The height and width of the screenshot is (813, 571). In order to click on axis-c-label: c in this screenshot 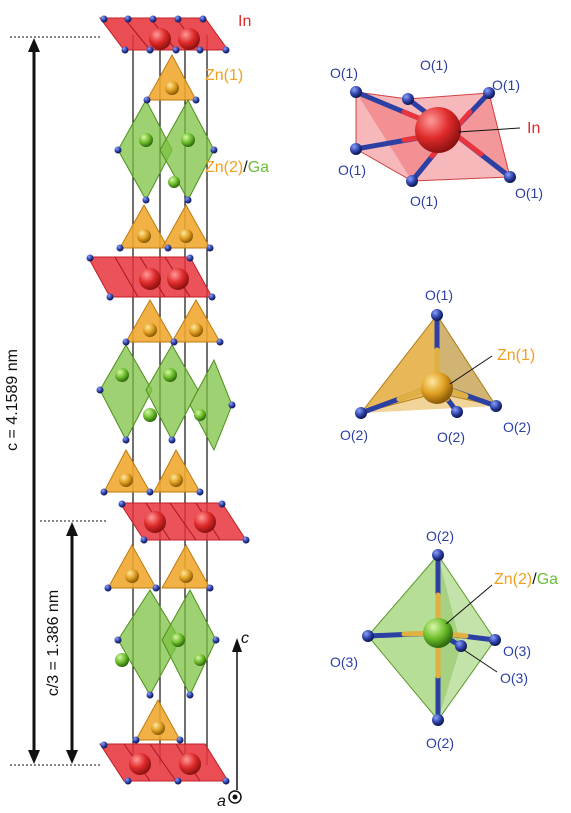, I will do `click(245, 638)`.